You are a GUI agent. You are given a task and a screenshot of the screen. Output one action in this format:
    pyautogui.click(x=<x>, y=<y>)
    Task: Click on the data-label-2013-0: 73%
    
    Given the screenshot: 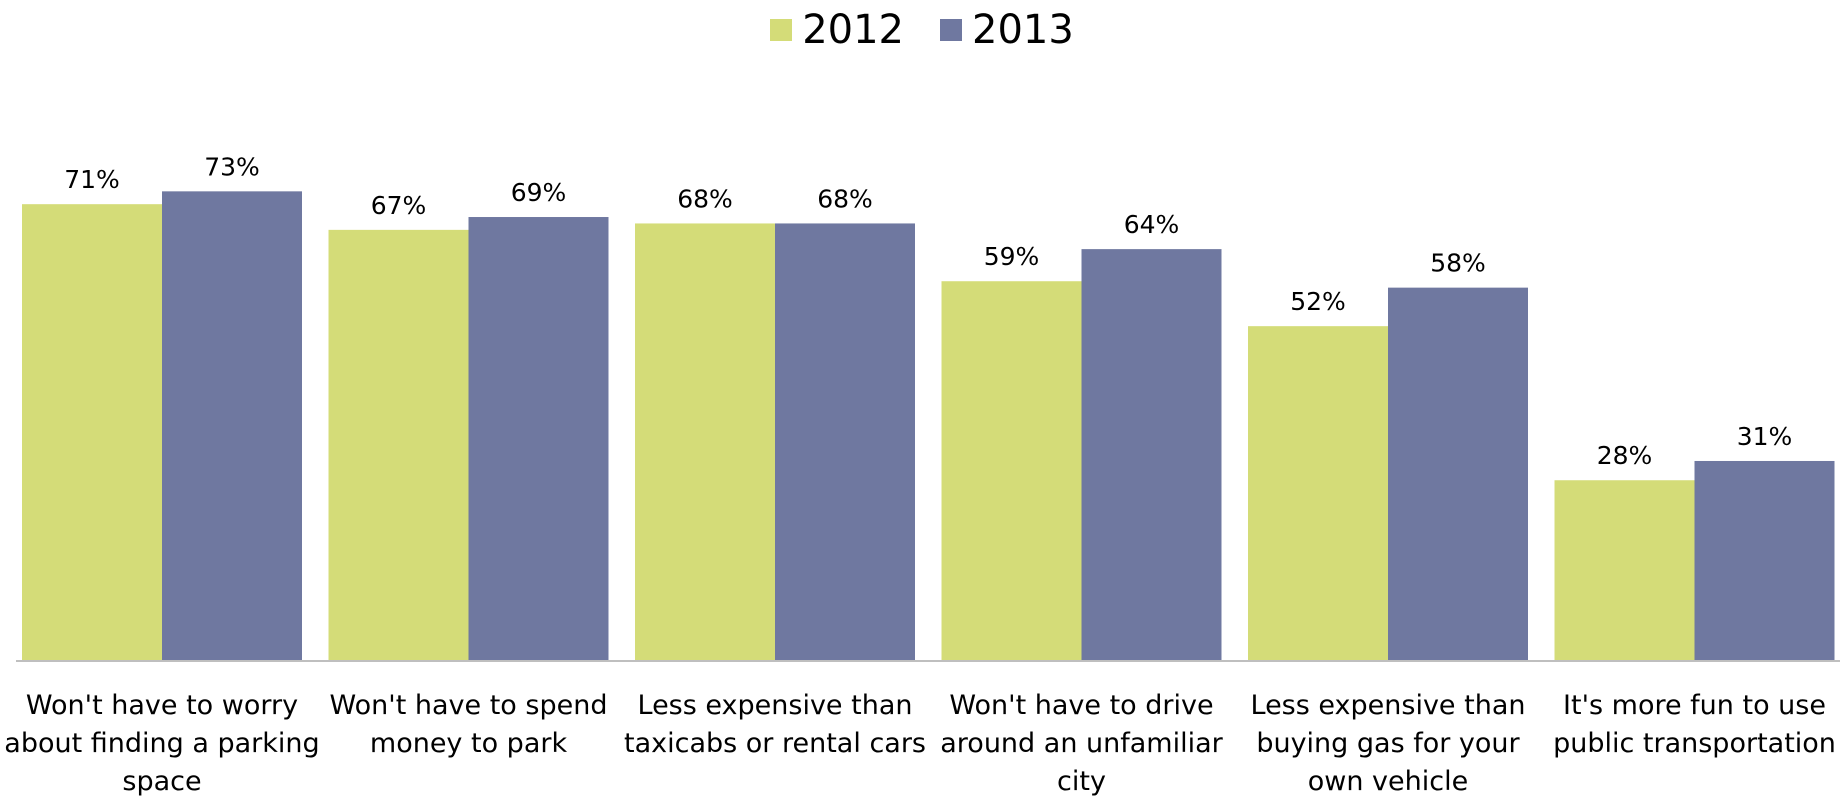 What is the action you would take?
    pyautogui.click(x=232, y=166)
    